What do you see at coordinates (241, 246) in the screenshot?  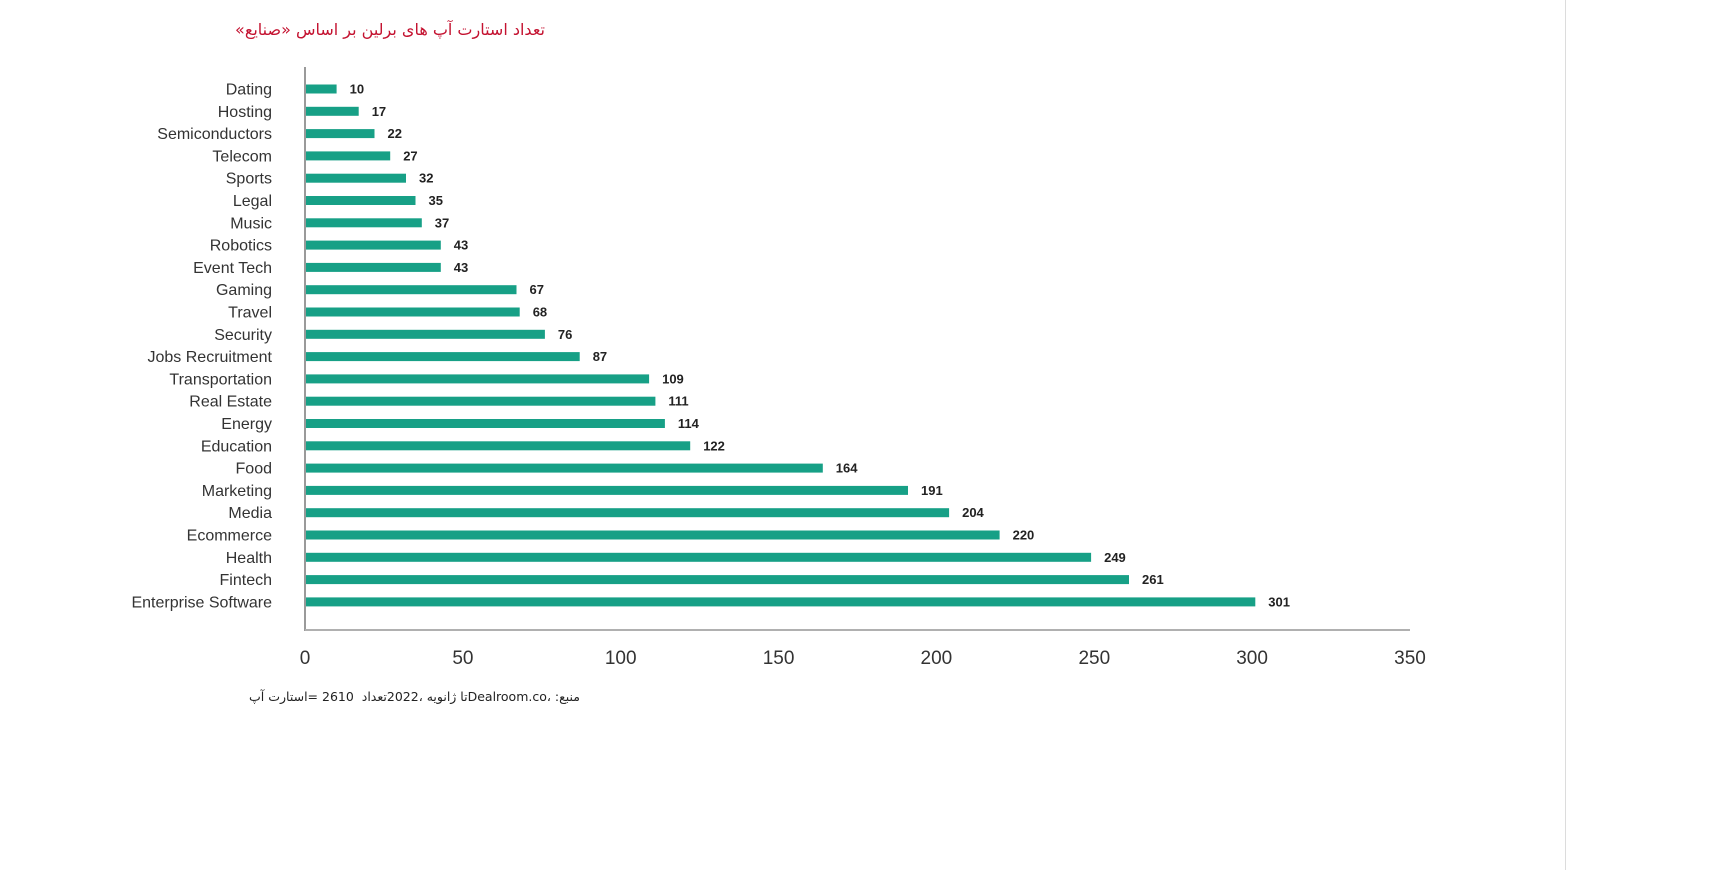 I see `category-label-robotics: Robotics` at bounding box center [241, 246].